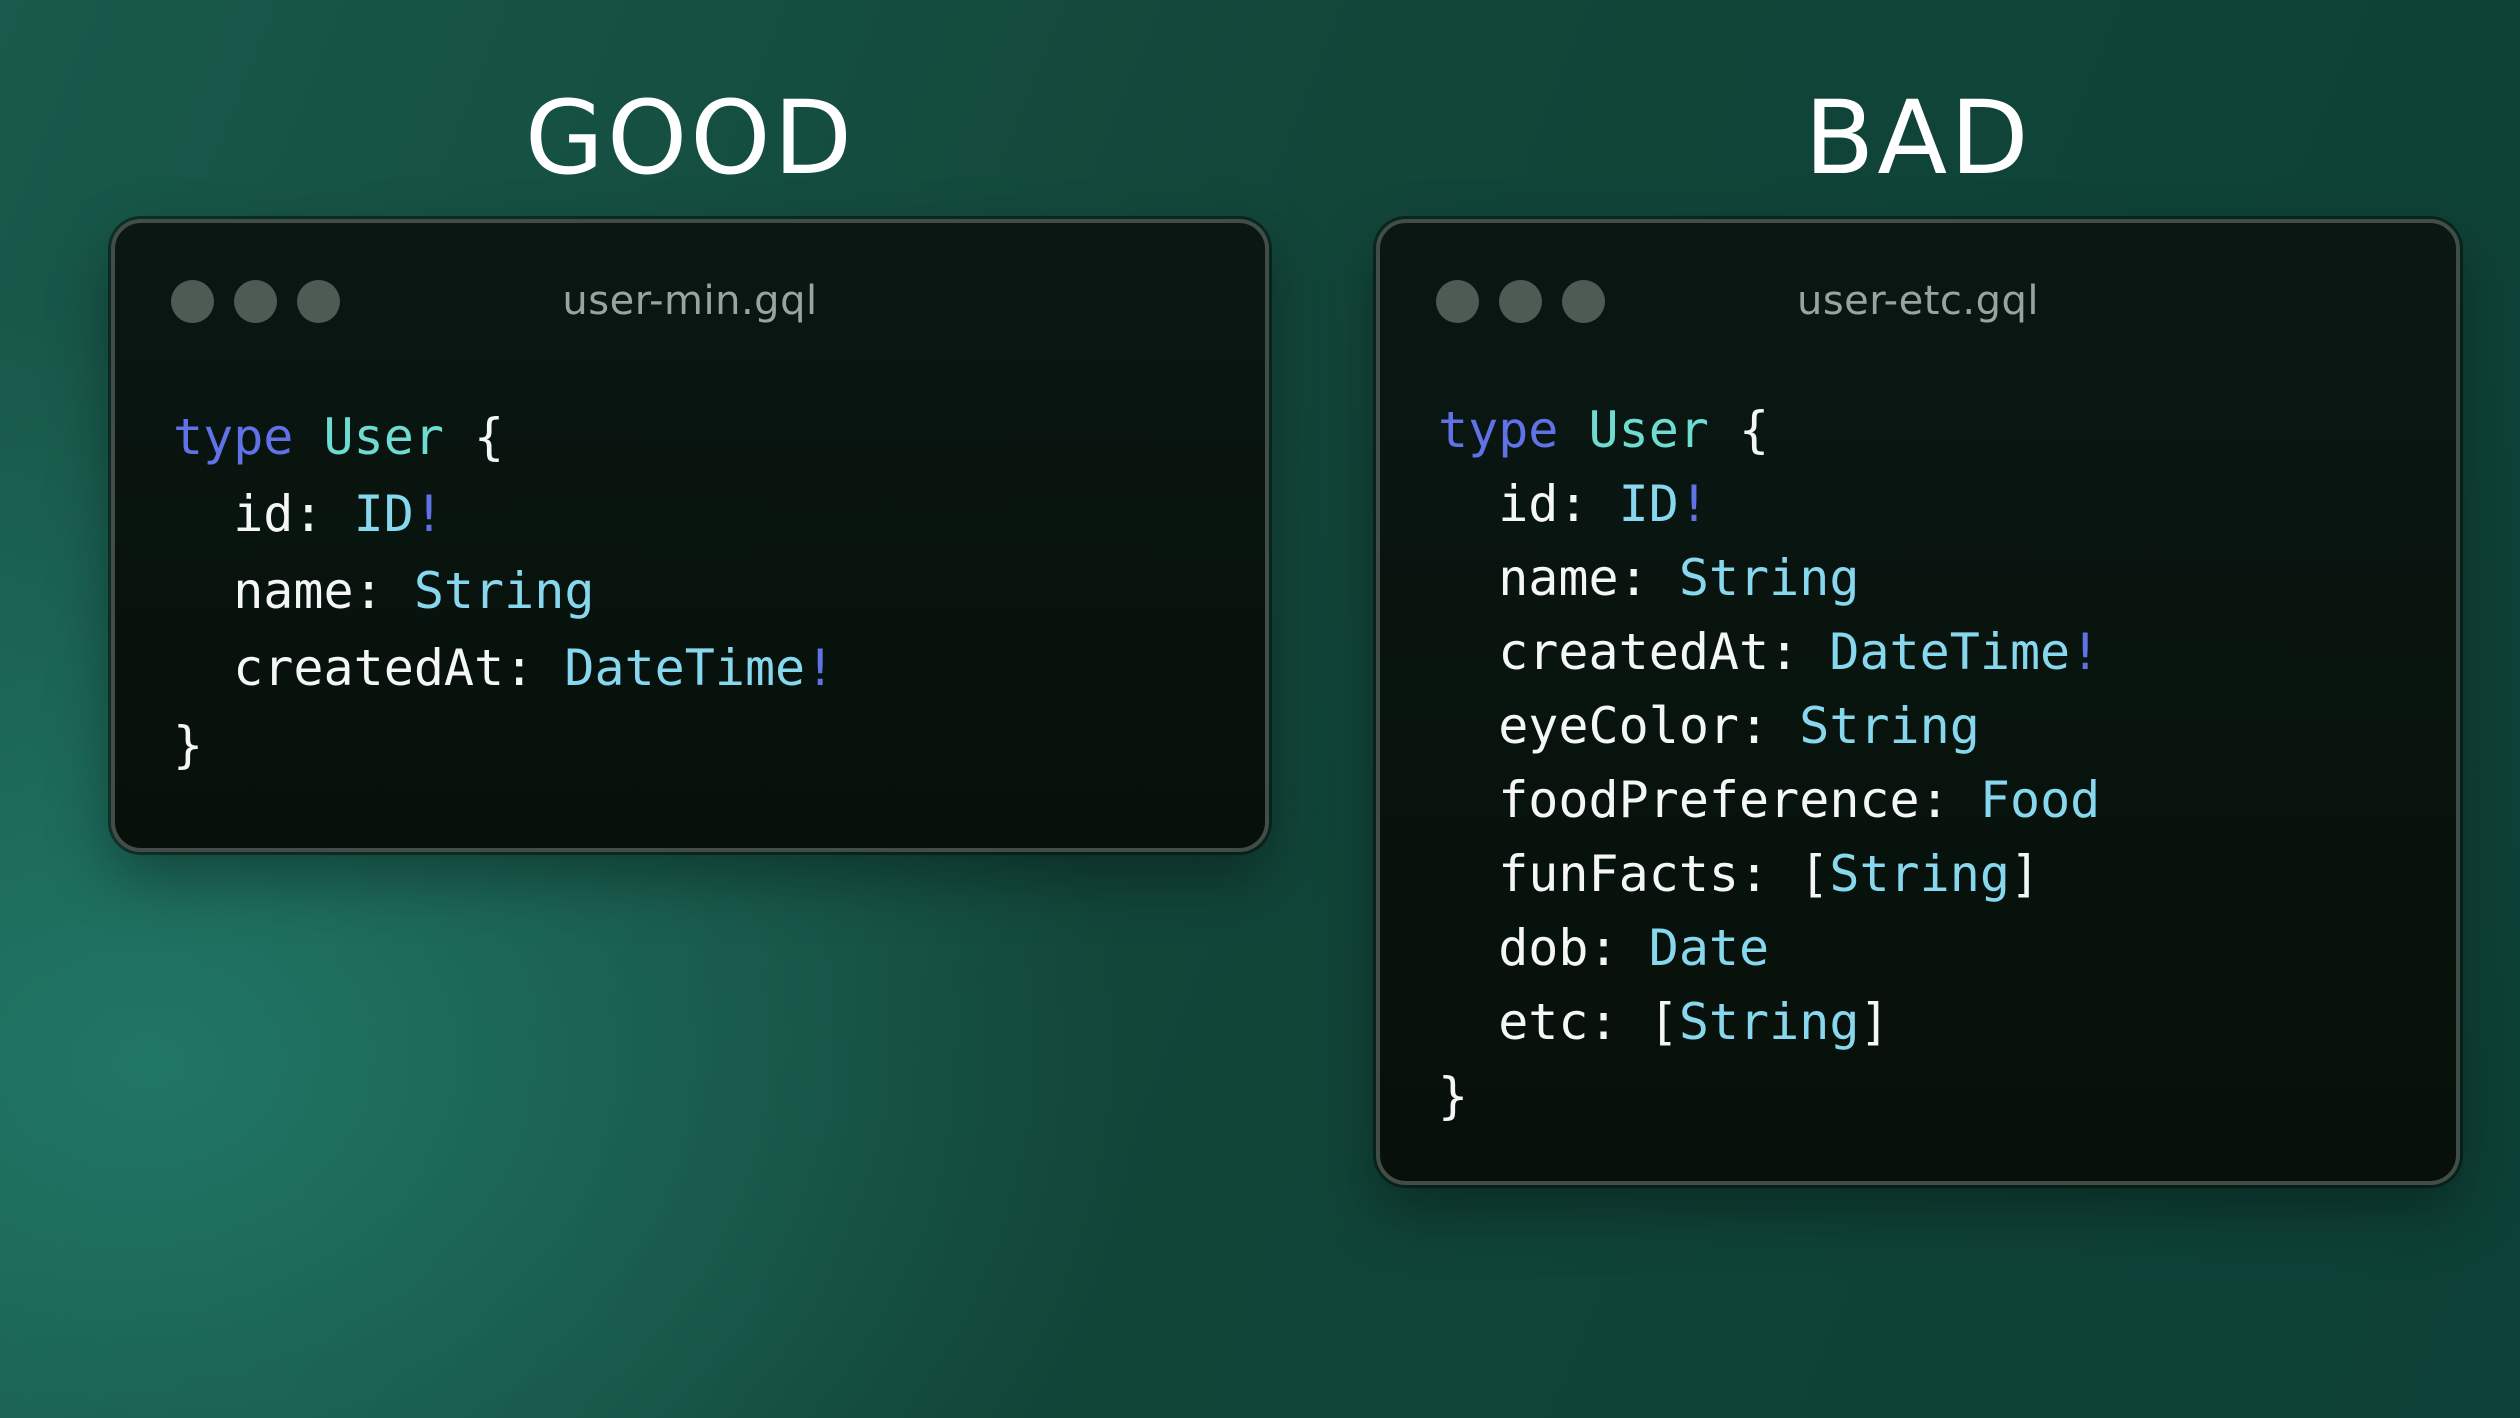  I want to click on code-line: eyeColor: String, so click(1932, 726).